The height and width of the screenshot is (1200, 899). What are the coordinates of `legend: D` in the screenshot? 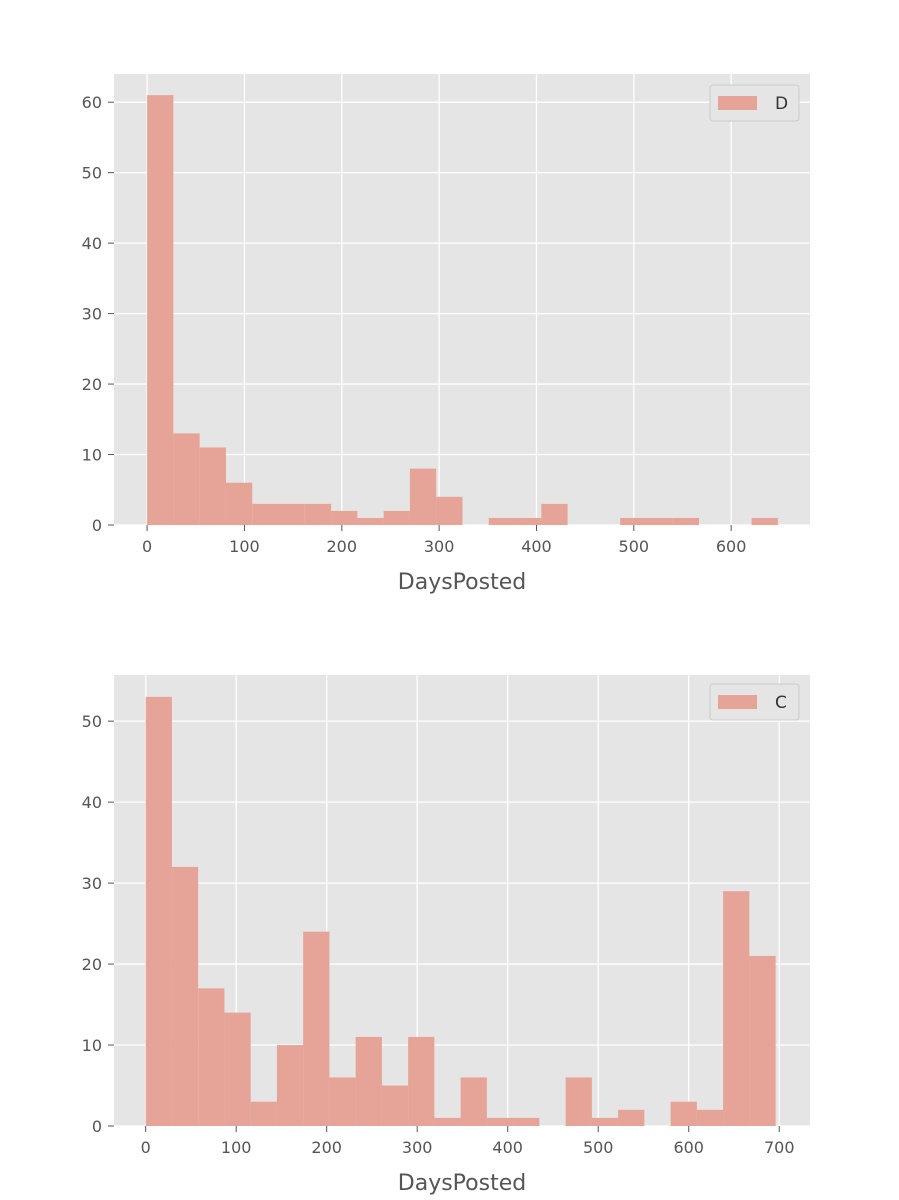 It's located at (754, 103).